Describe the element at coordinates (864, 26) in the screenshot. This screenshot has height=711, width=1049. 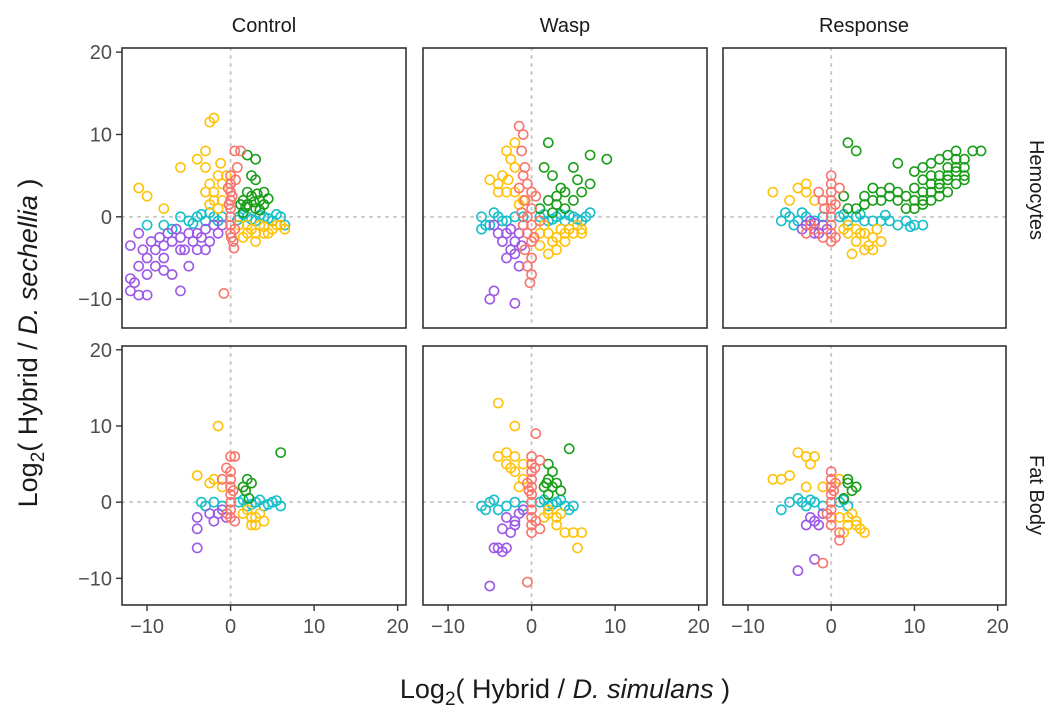
I see `facet-column-label-response: Response` at that location.